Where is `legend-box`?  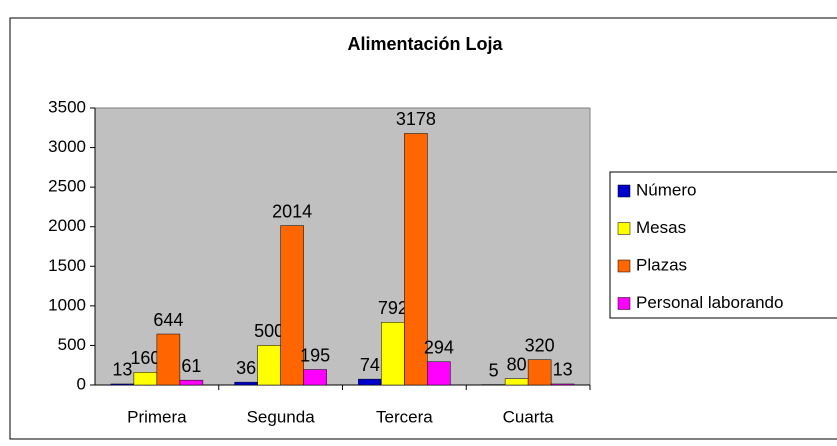 legend-box is located at coordinates (723, 245).